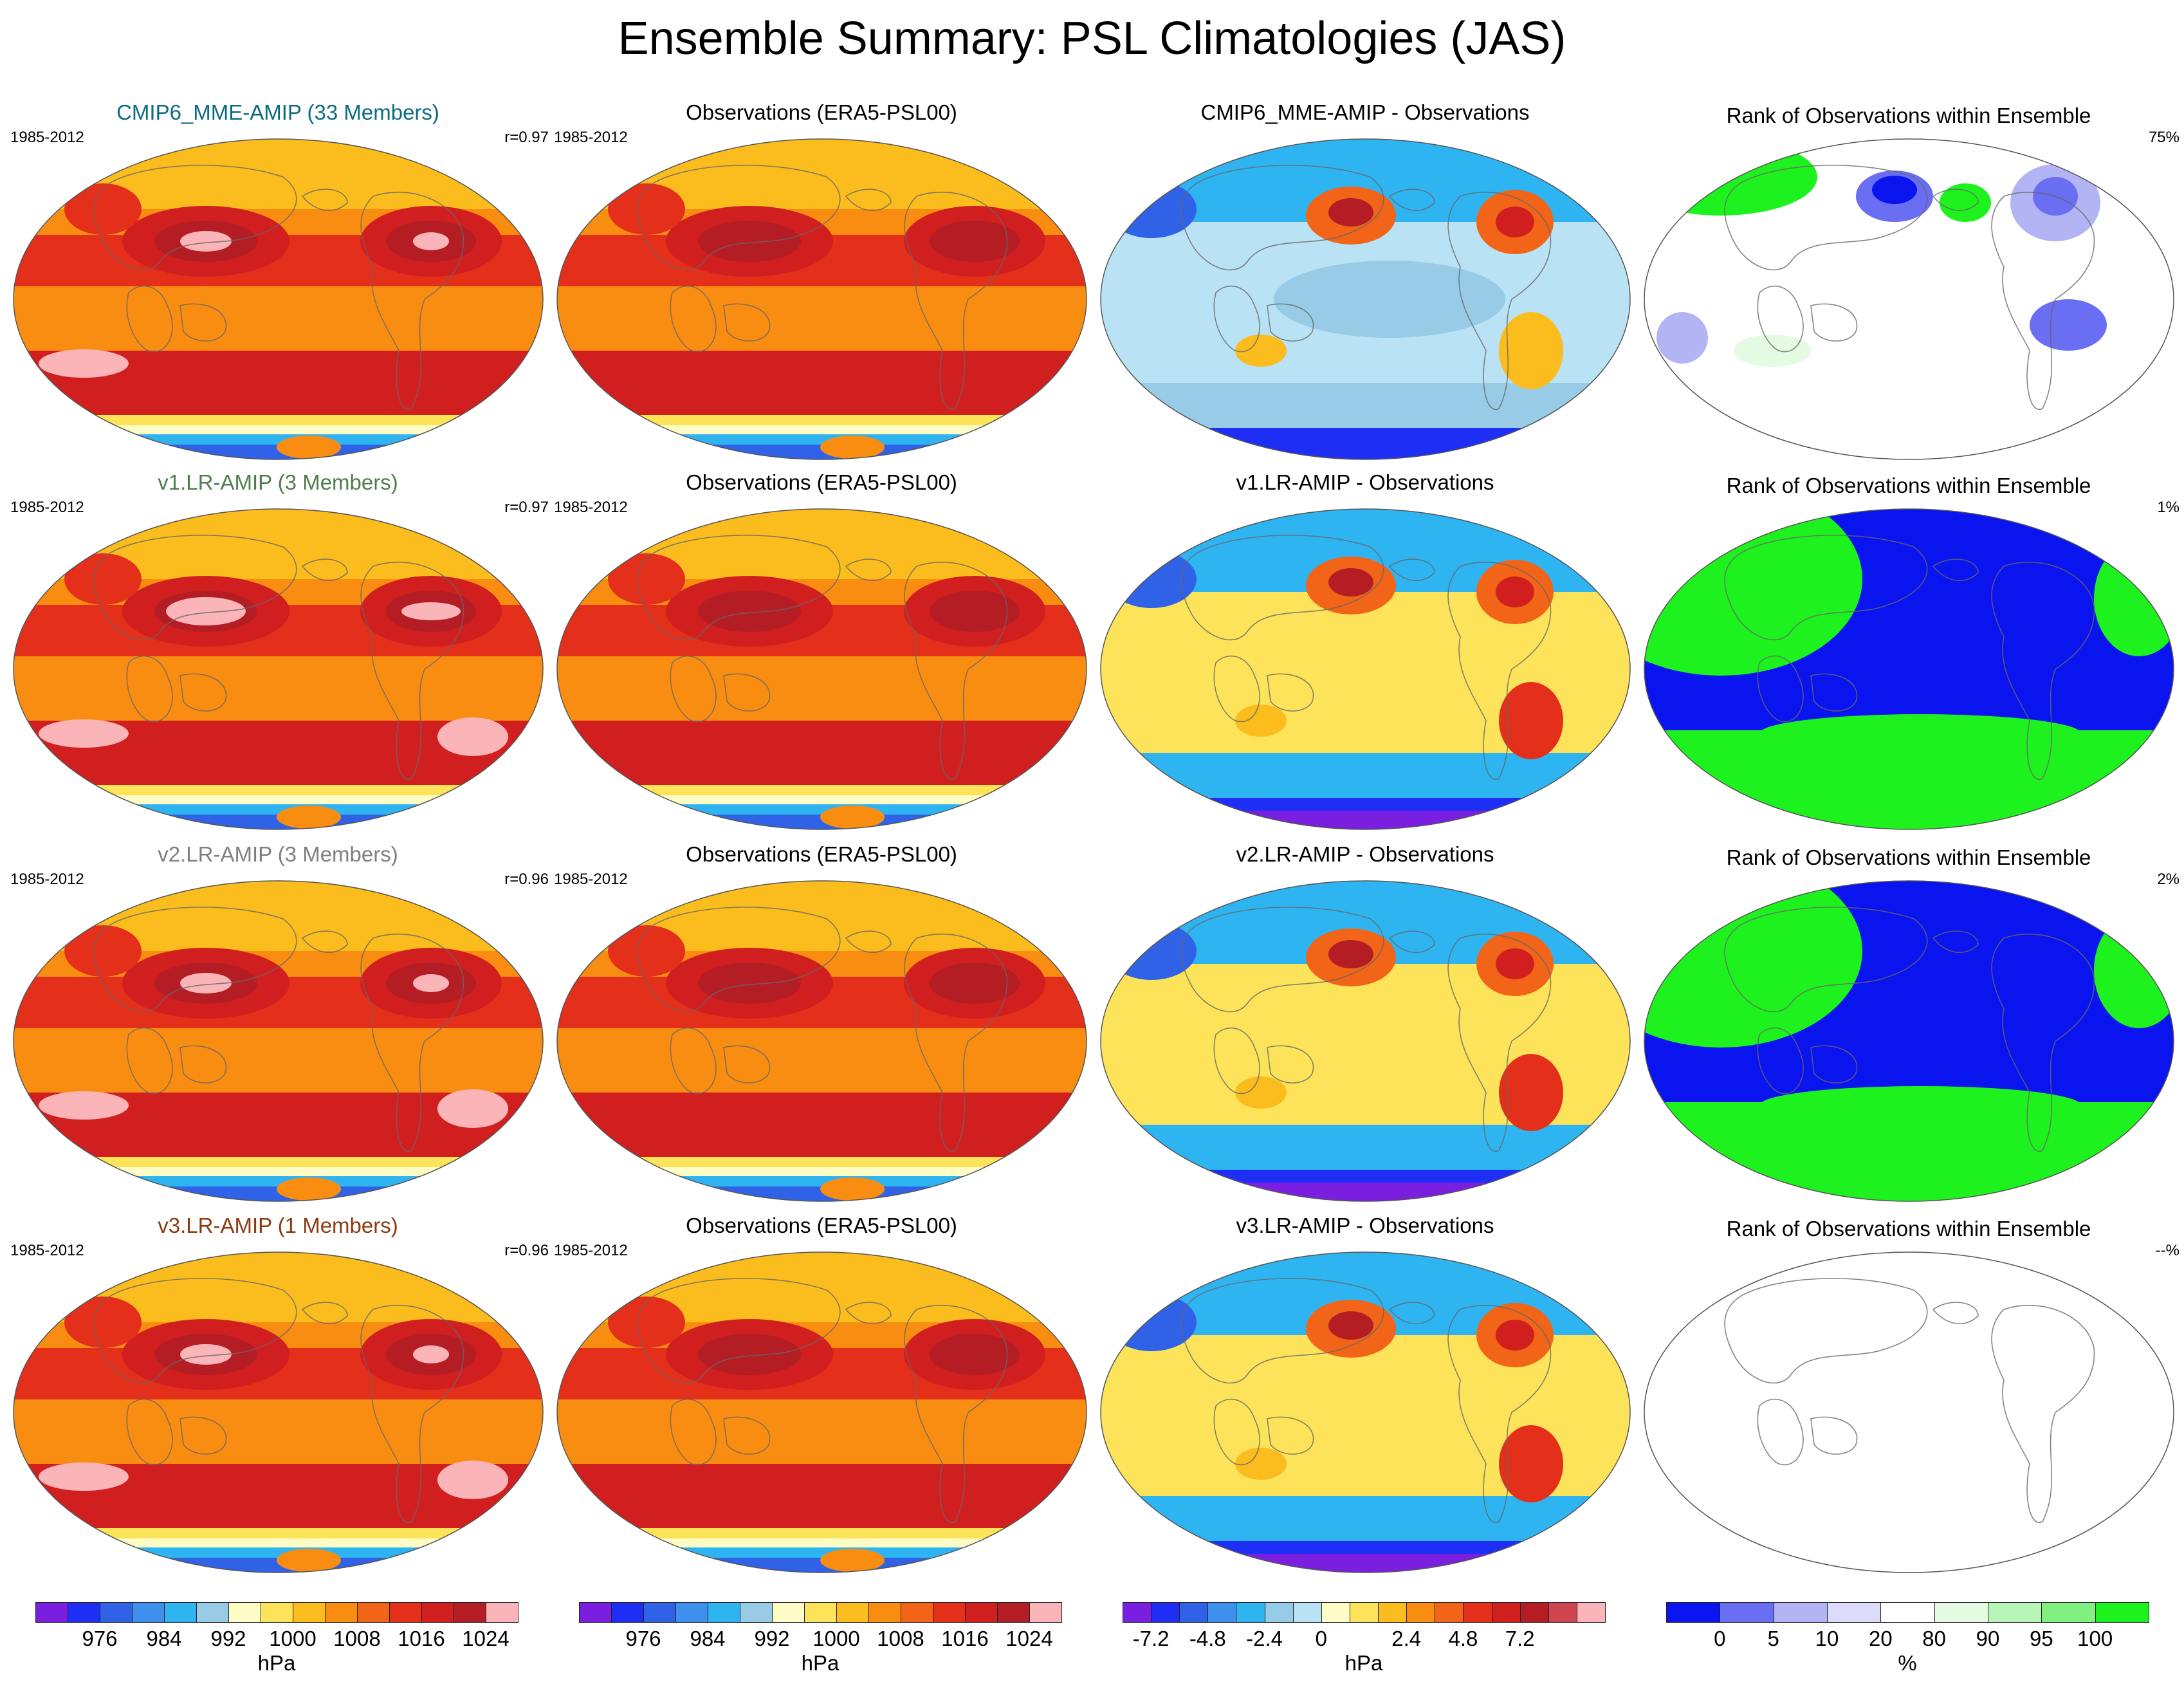 The height and width of the screenshot is (1689, 2184). Describe the element at coordinates (1463, 1639) in the screenshot. I see `colorbar-tick-label: 4.8` at that location.